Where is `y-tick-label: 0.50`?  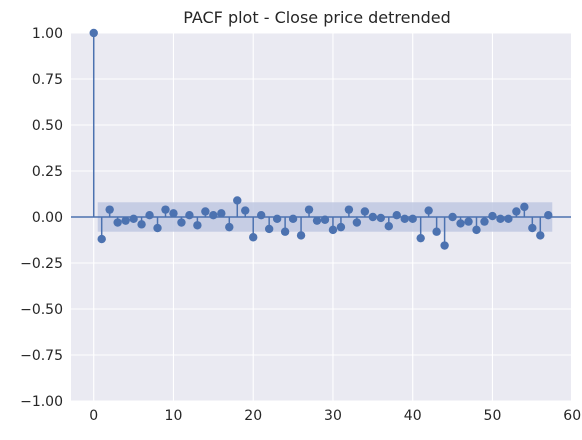
y-tick-label: 0.50 is located at coordinates (47, 126).